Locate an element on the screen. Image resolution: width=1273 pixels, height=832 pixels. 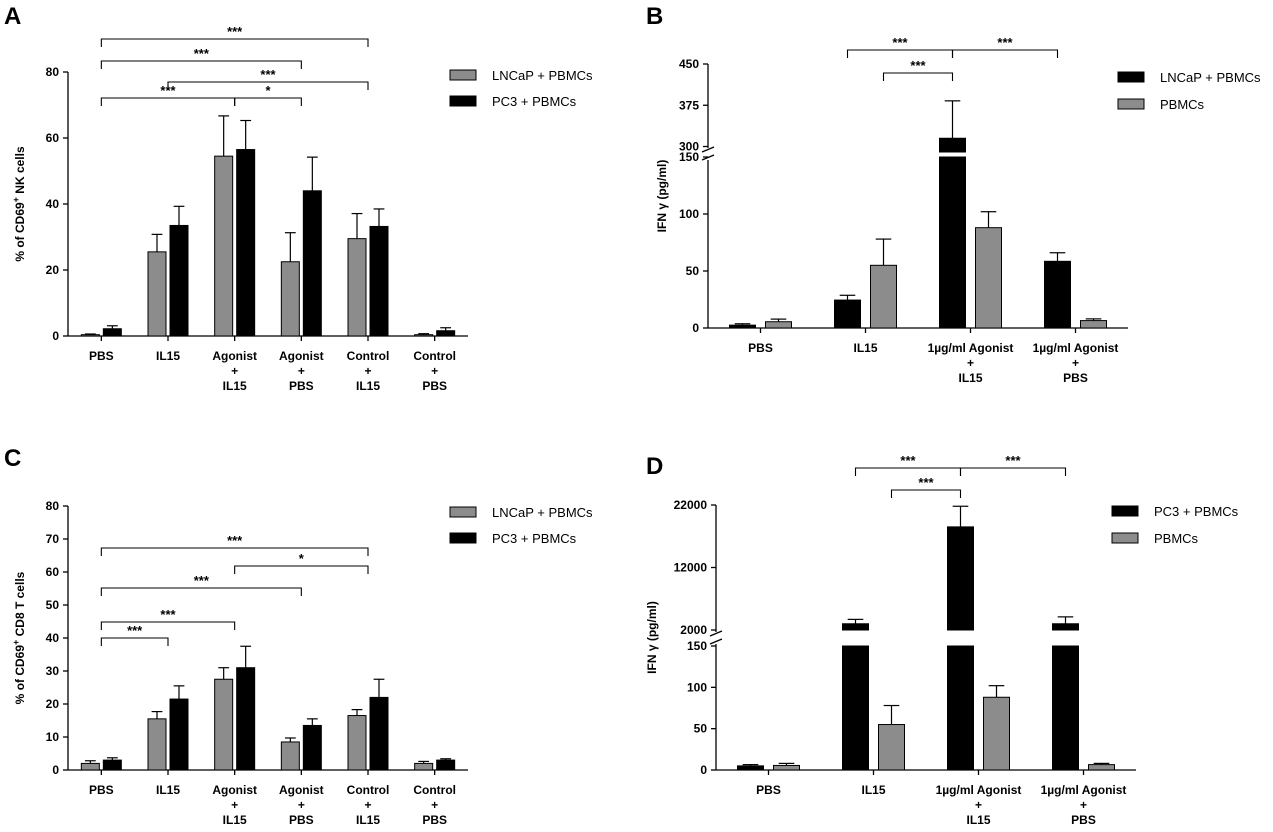
panel-label: C is located at coordinates (12, 458).